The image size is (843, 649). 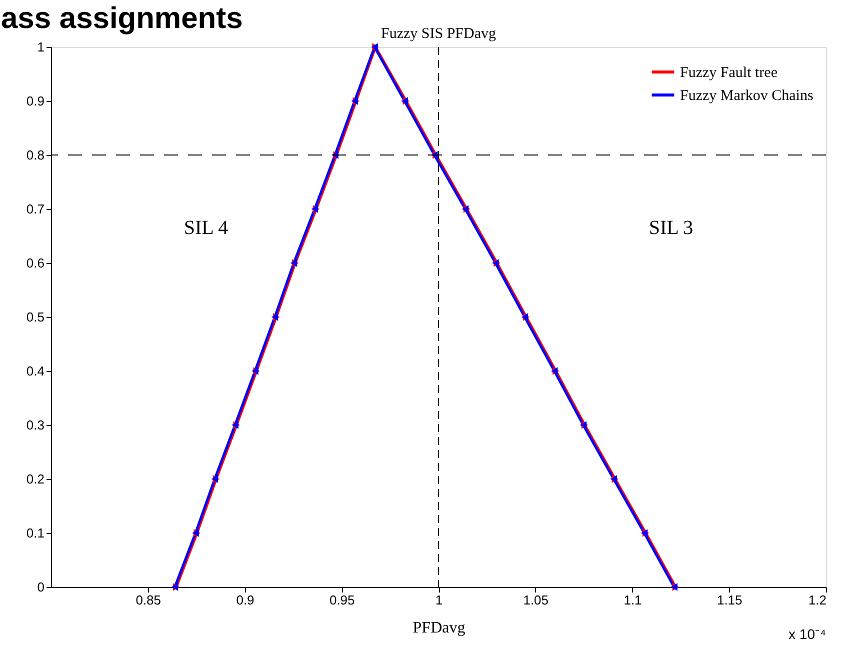 I want to click on y-tick-label: 0.2, so click(x=35, y=479).